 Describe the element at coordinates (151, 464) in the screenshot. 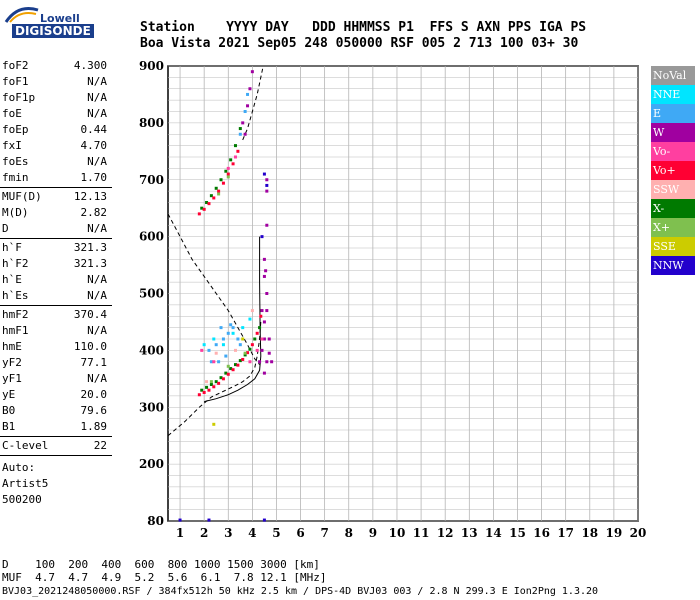

I see `y-tick-label: 200` at that location.